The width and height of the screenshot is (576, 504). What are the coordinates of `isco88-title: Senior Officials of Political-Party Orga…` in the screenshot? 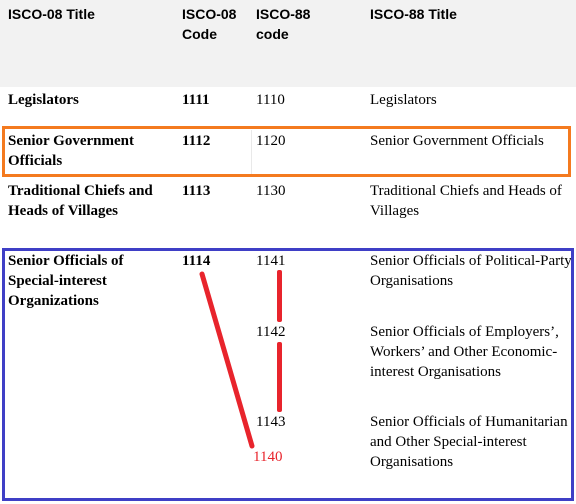 It's located at (471, 271).